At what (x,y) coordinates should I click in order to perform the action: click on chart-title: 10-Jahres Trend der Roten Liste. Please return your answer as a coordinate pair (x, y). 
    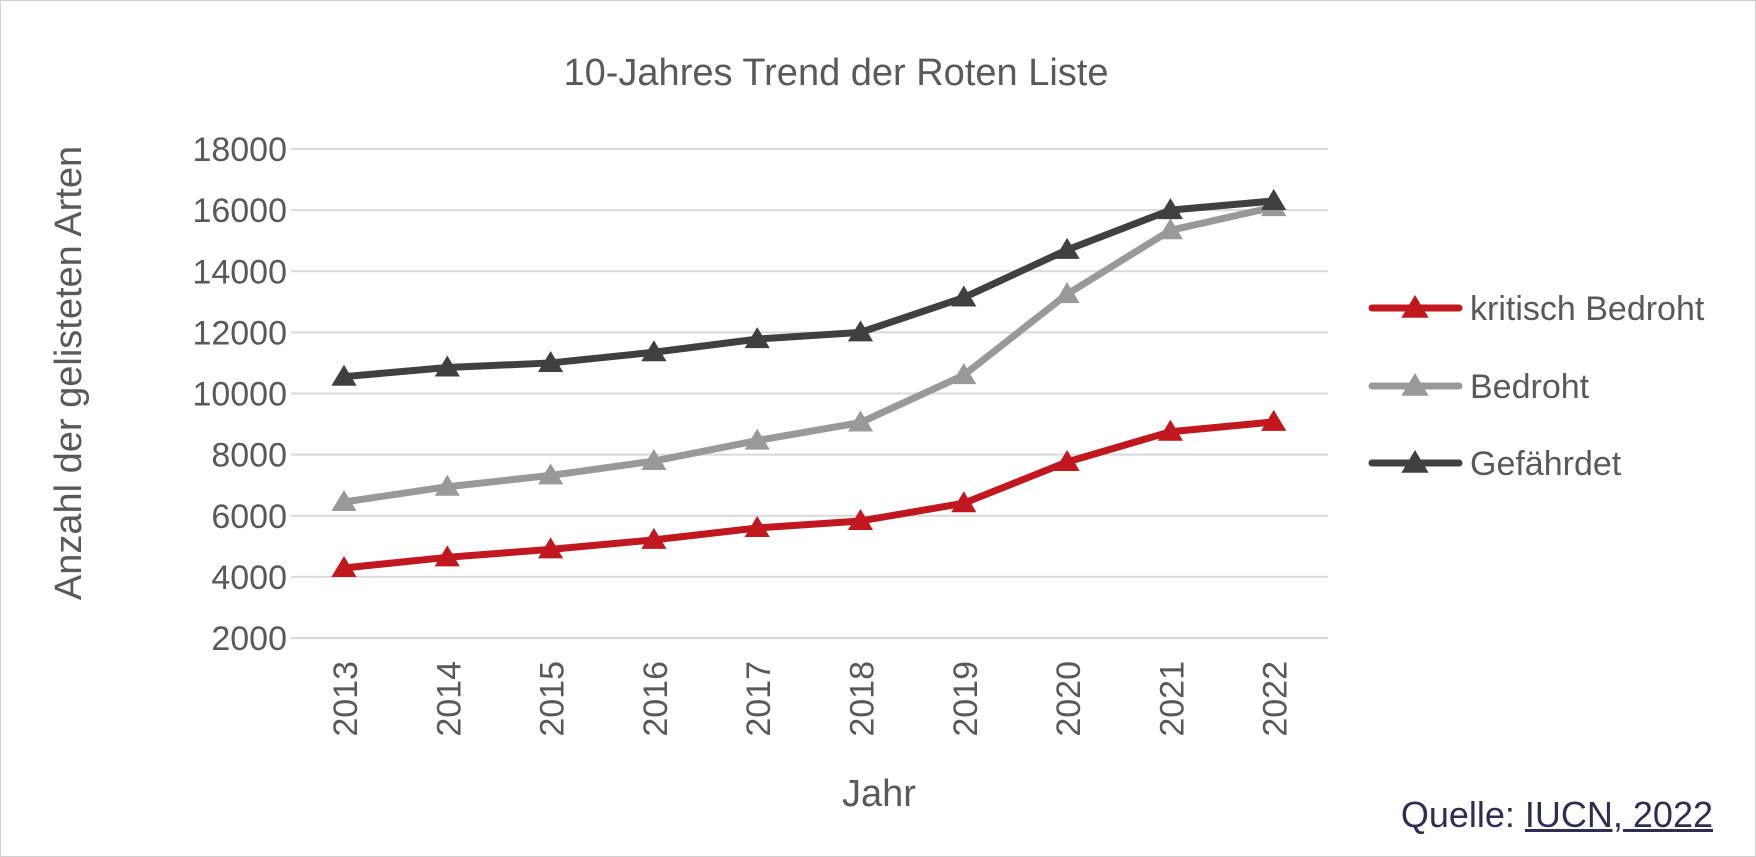
    Looking at the image, I should click on (836, 73).